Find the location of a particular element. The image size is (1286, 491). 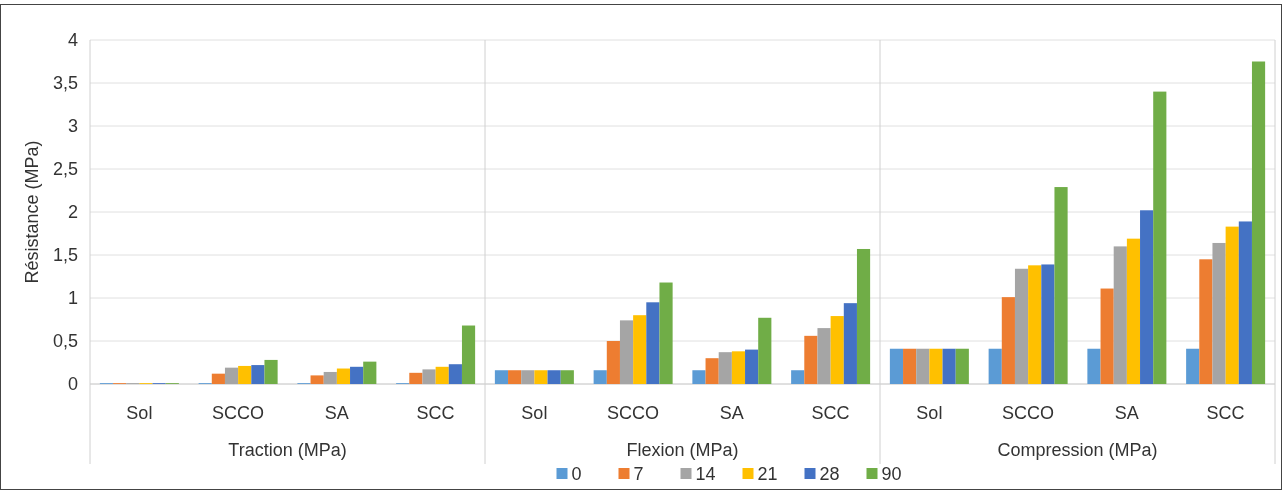

y-tick-label: 3,5 is located at coordinates (65, 83).